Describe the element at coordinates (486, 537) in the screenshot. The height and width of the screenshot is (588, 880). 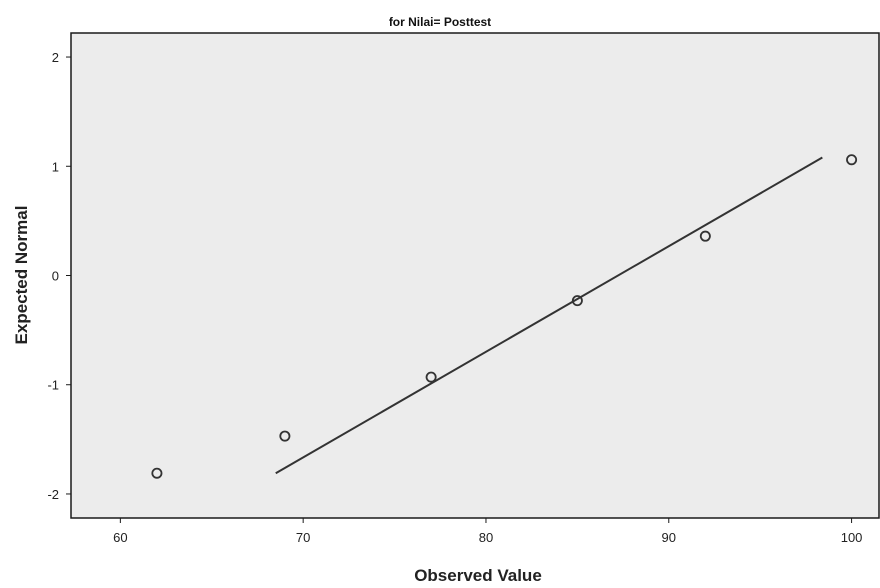
I see `x-tick-label: 80` at that location.